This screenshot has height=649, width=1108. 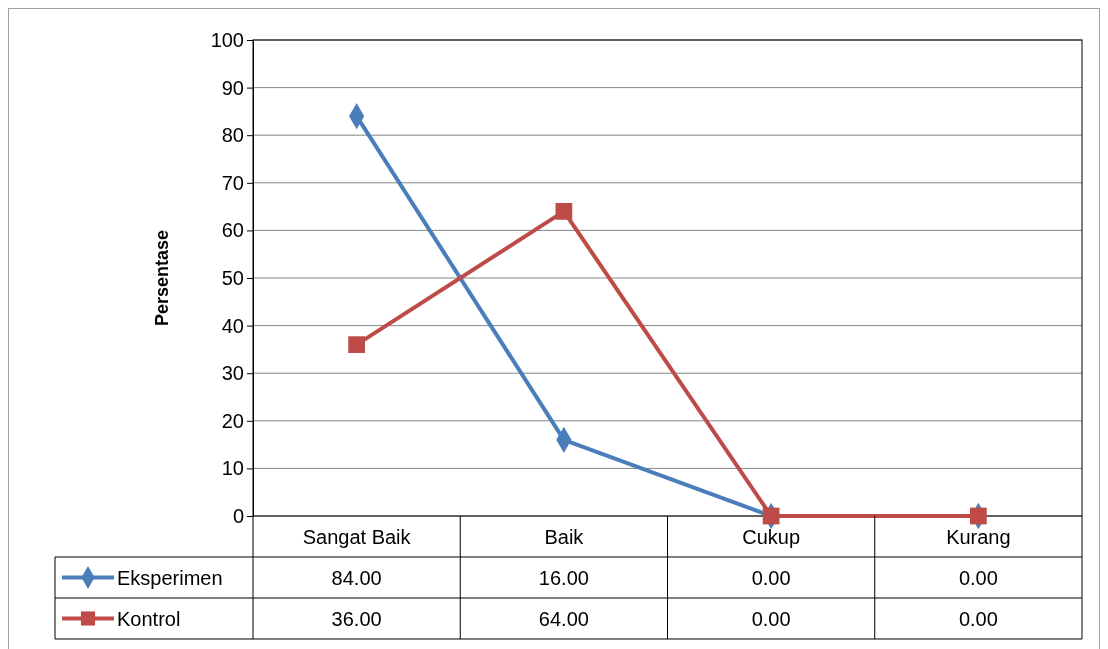 What do you see at coordinates (563, 577) in the screenshot?
I see `data-label: 16.00` at bounding box center [563, 577].